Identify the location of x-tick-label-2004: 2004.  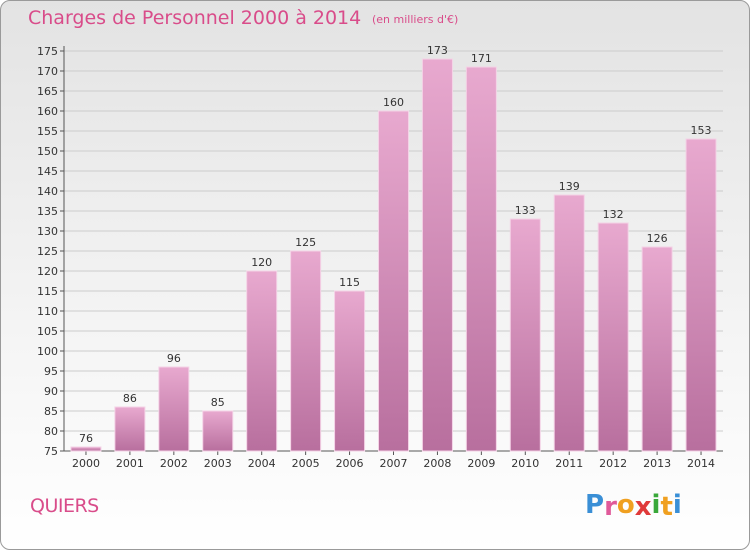
(262, 463).